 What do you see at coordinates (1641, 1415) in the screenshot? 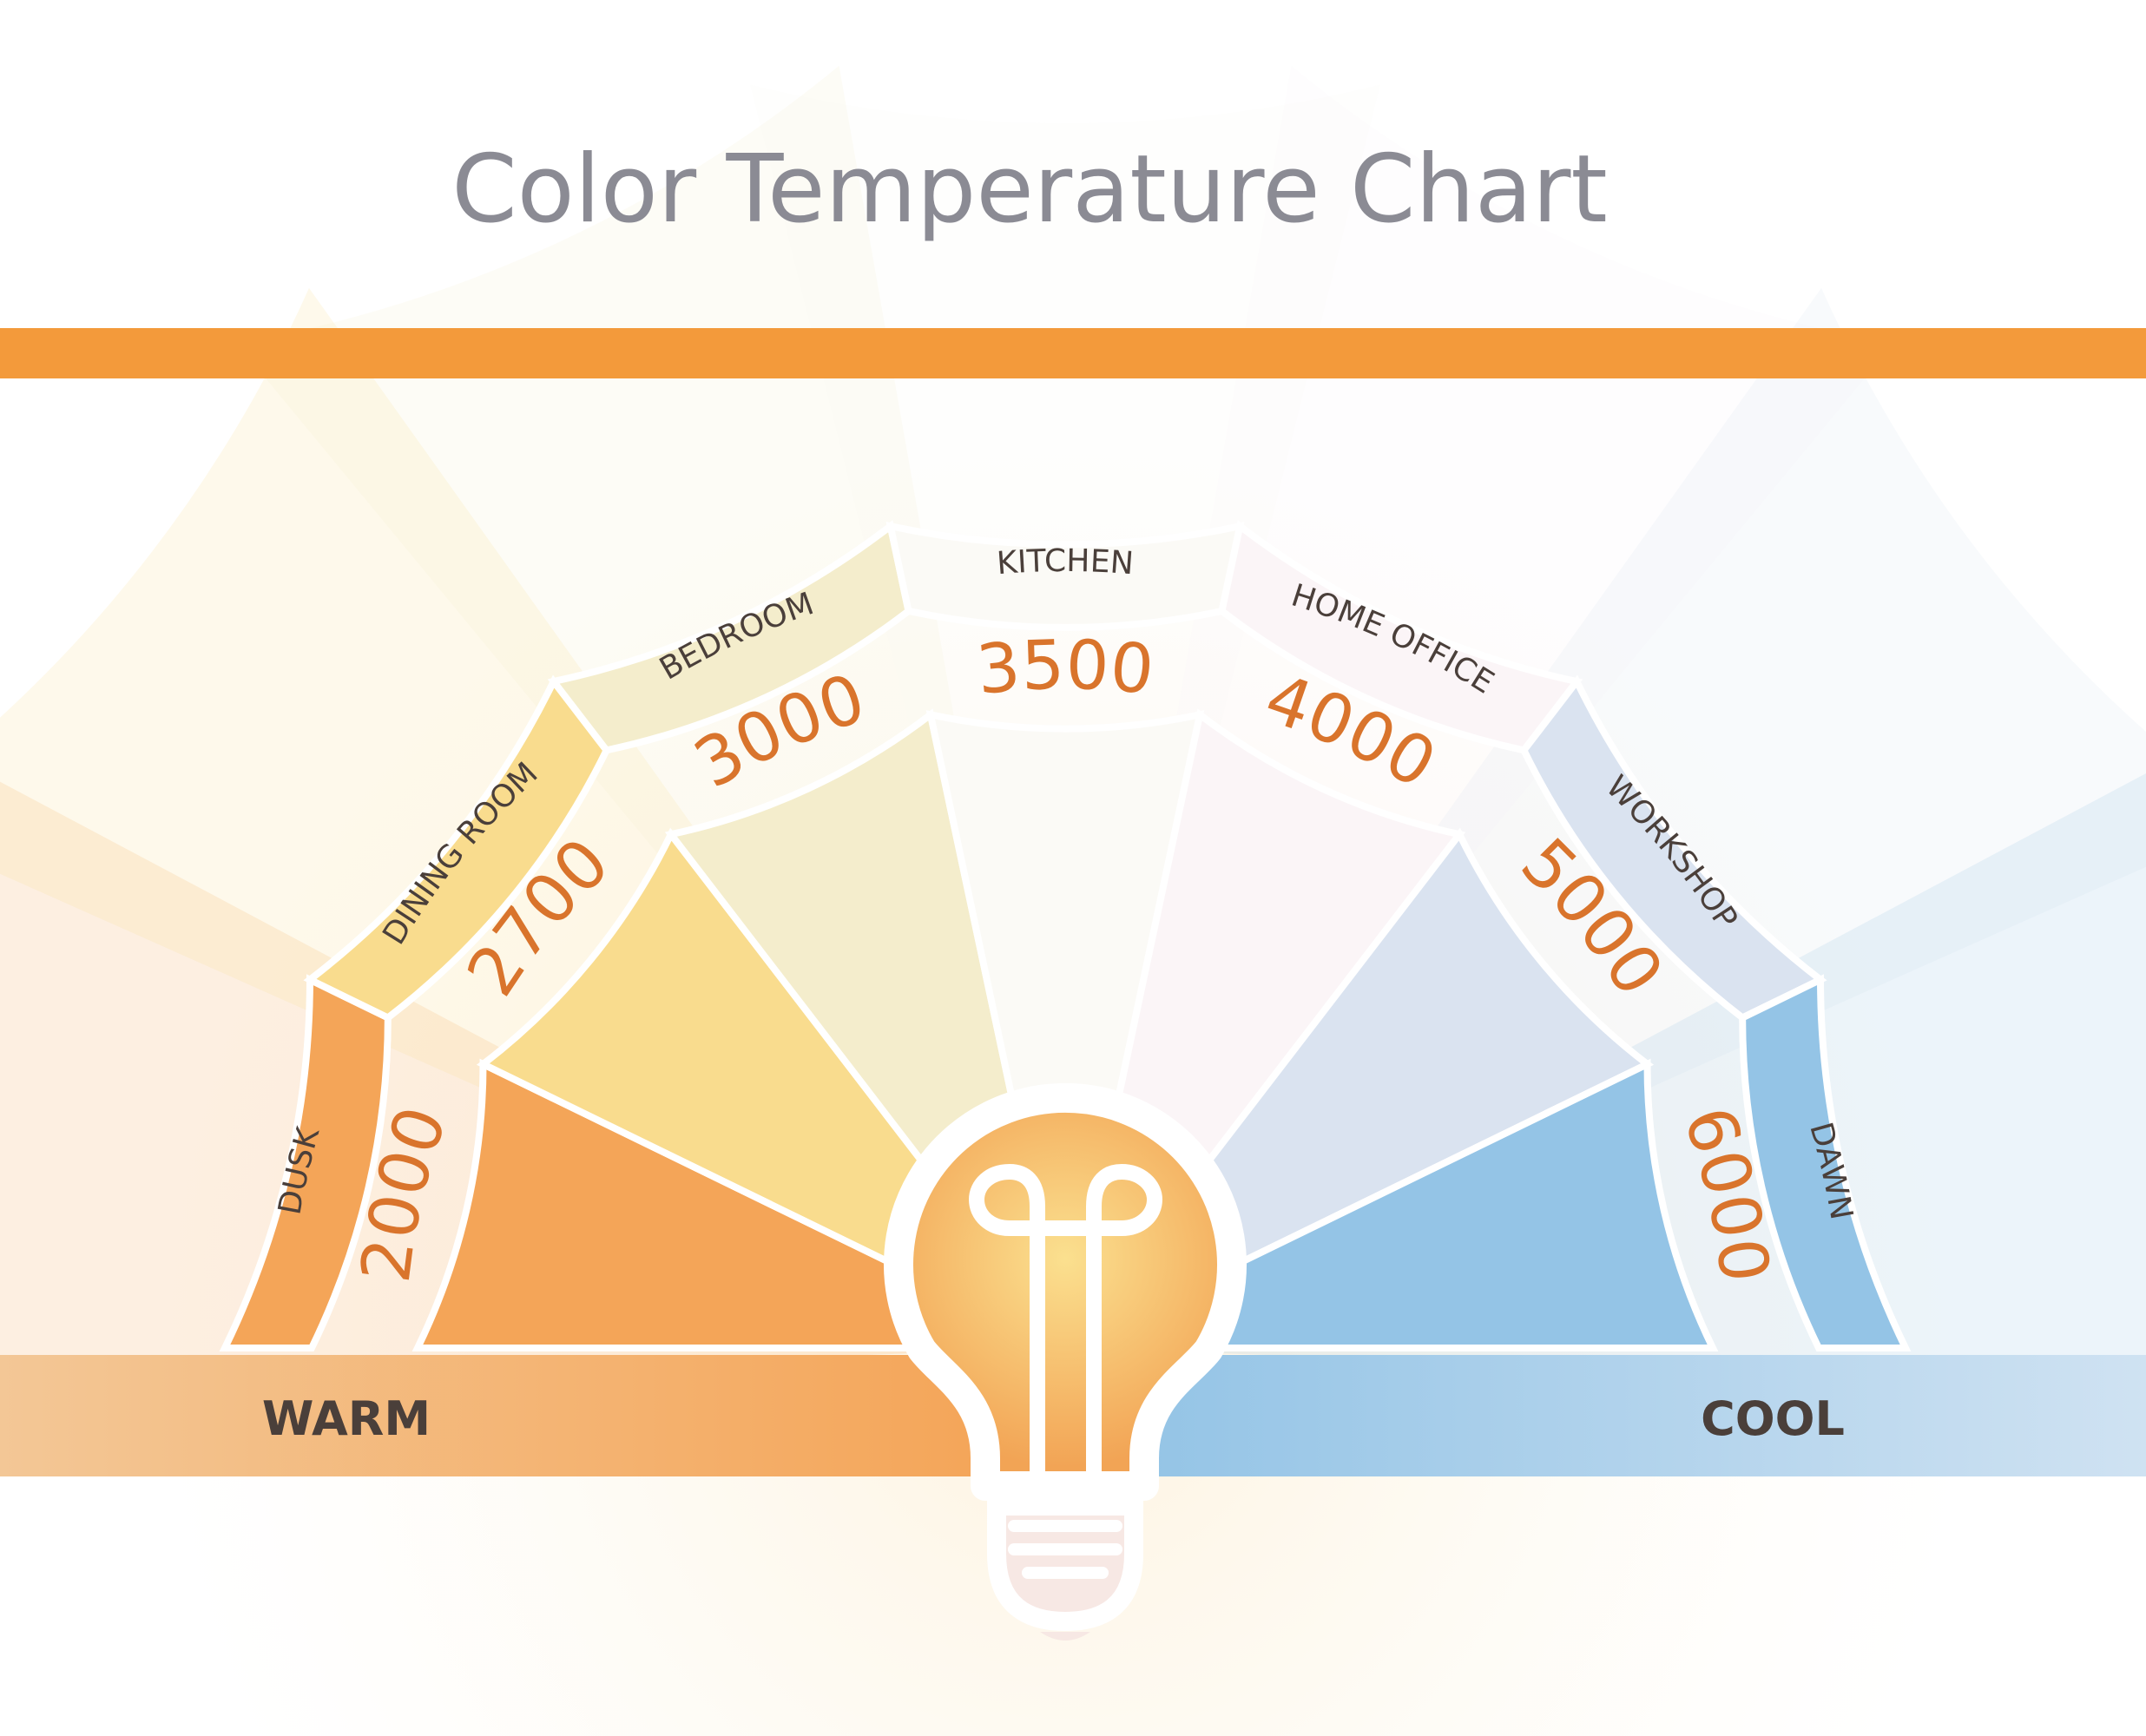
I see `cool-band` at bounding box center [1641, 1415].